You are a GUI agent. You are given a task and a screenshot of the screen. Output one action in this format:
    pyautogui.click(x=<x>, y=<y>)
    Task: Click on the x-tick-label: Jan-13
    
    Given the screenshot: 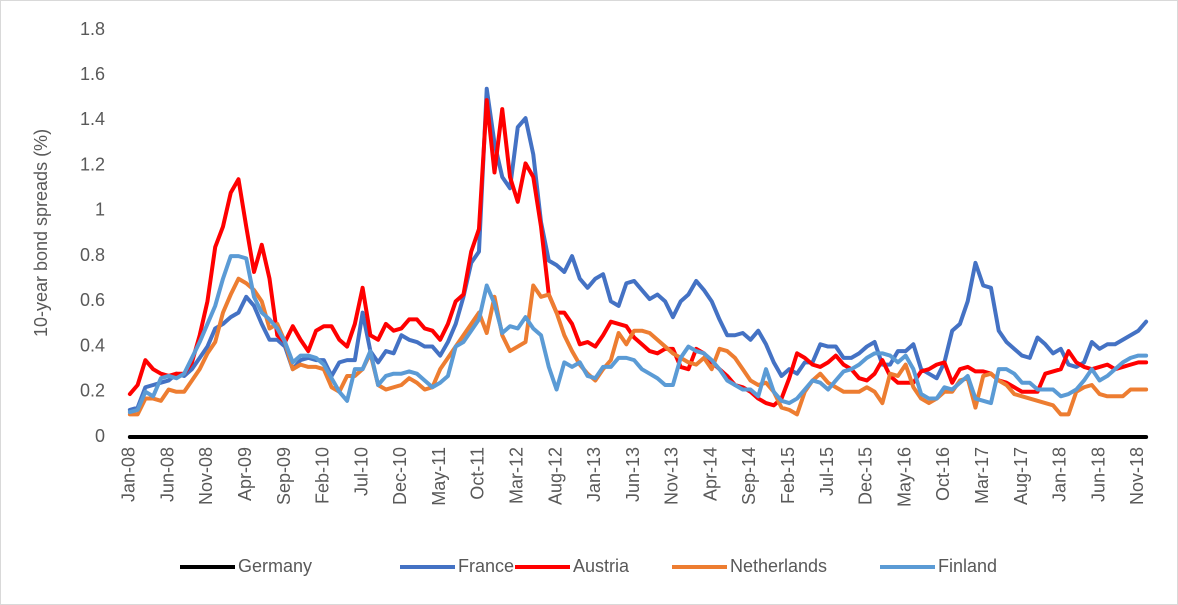 What is the action you would take?
    pyautogui.click(x=594, y=474)
    